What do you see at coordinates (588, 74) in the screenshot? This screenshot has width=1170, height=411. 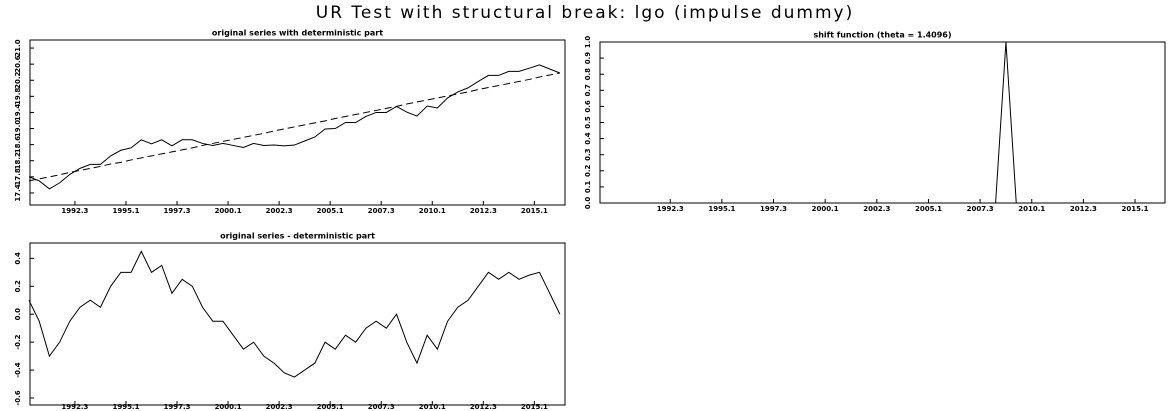 I see `y-tick-label: 0.8` at bounding box center [588, 74].